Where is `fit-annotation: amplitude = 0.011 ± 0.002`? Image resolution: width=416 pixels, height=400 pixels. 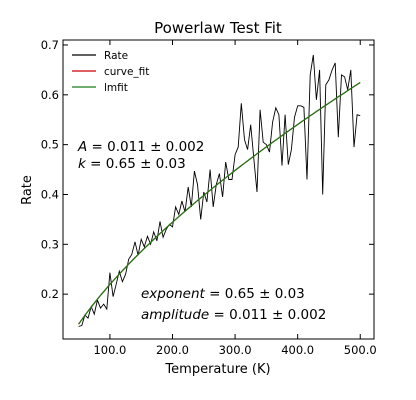 fit-annotation: amplitude = 0.011 ± 0.002 is located at coordinates (233, 315).